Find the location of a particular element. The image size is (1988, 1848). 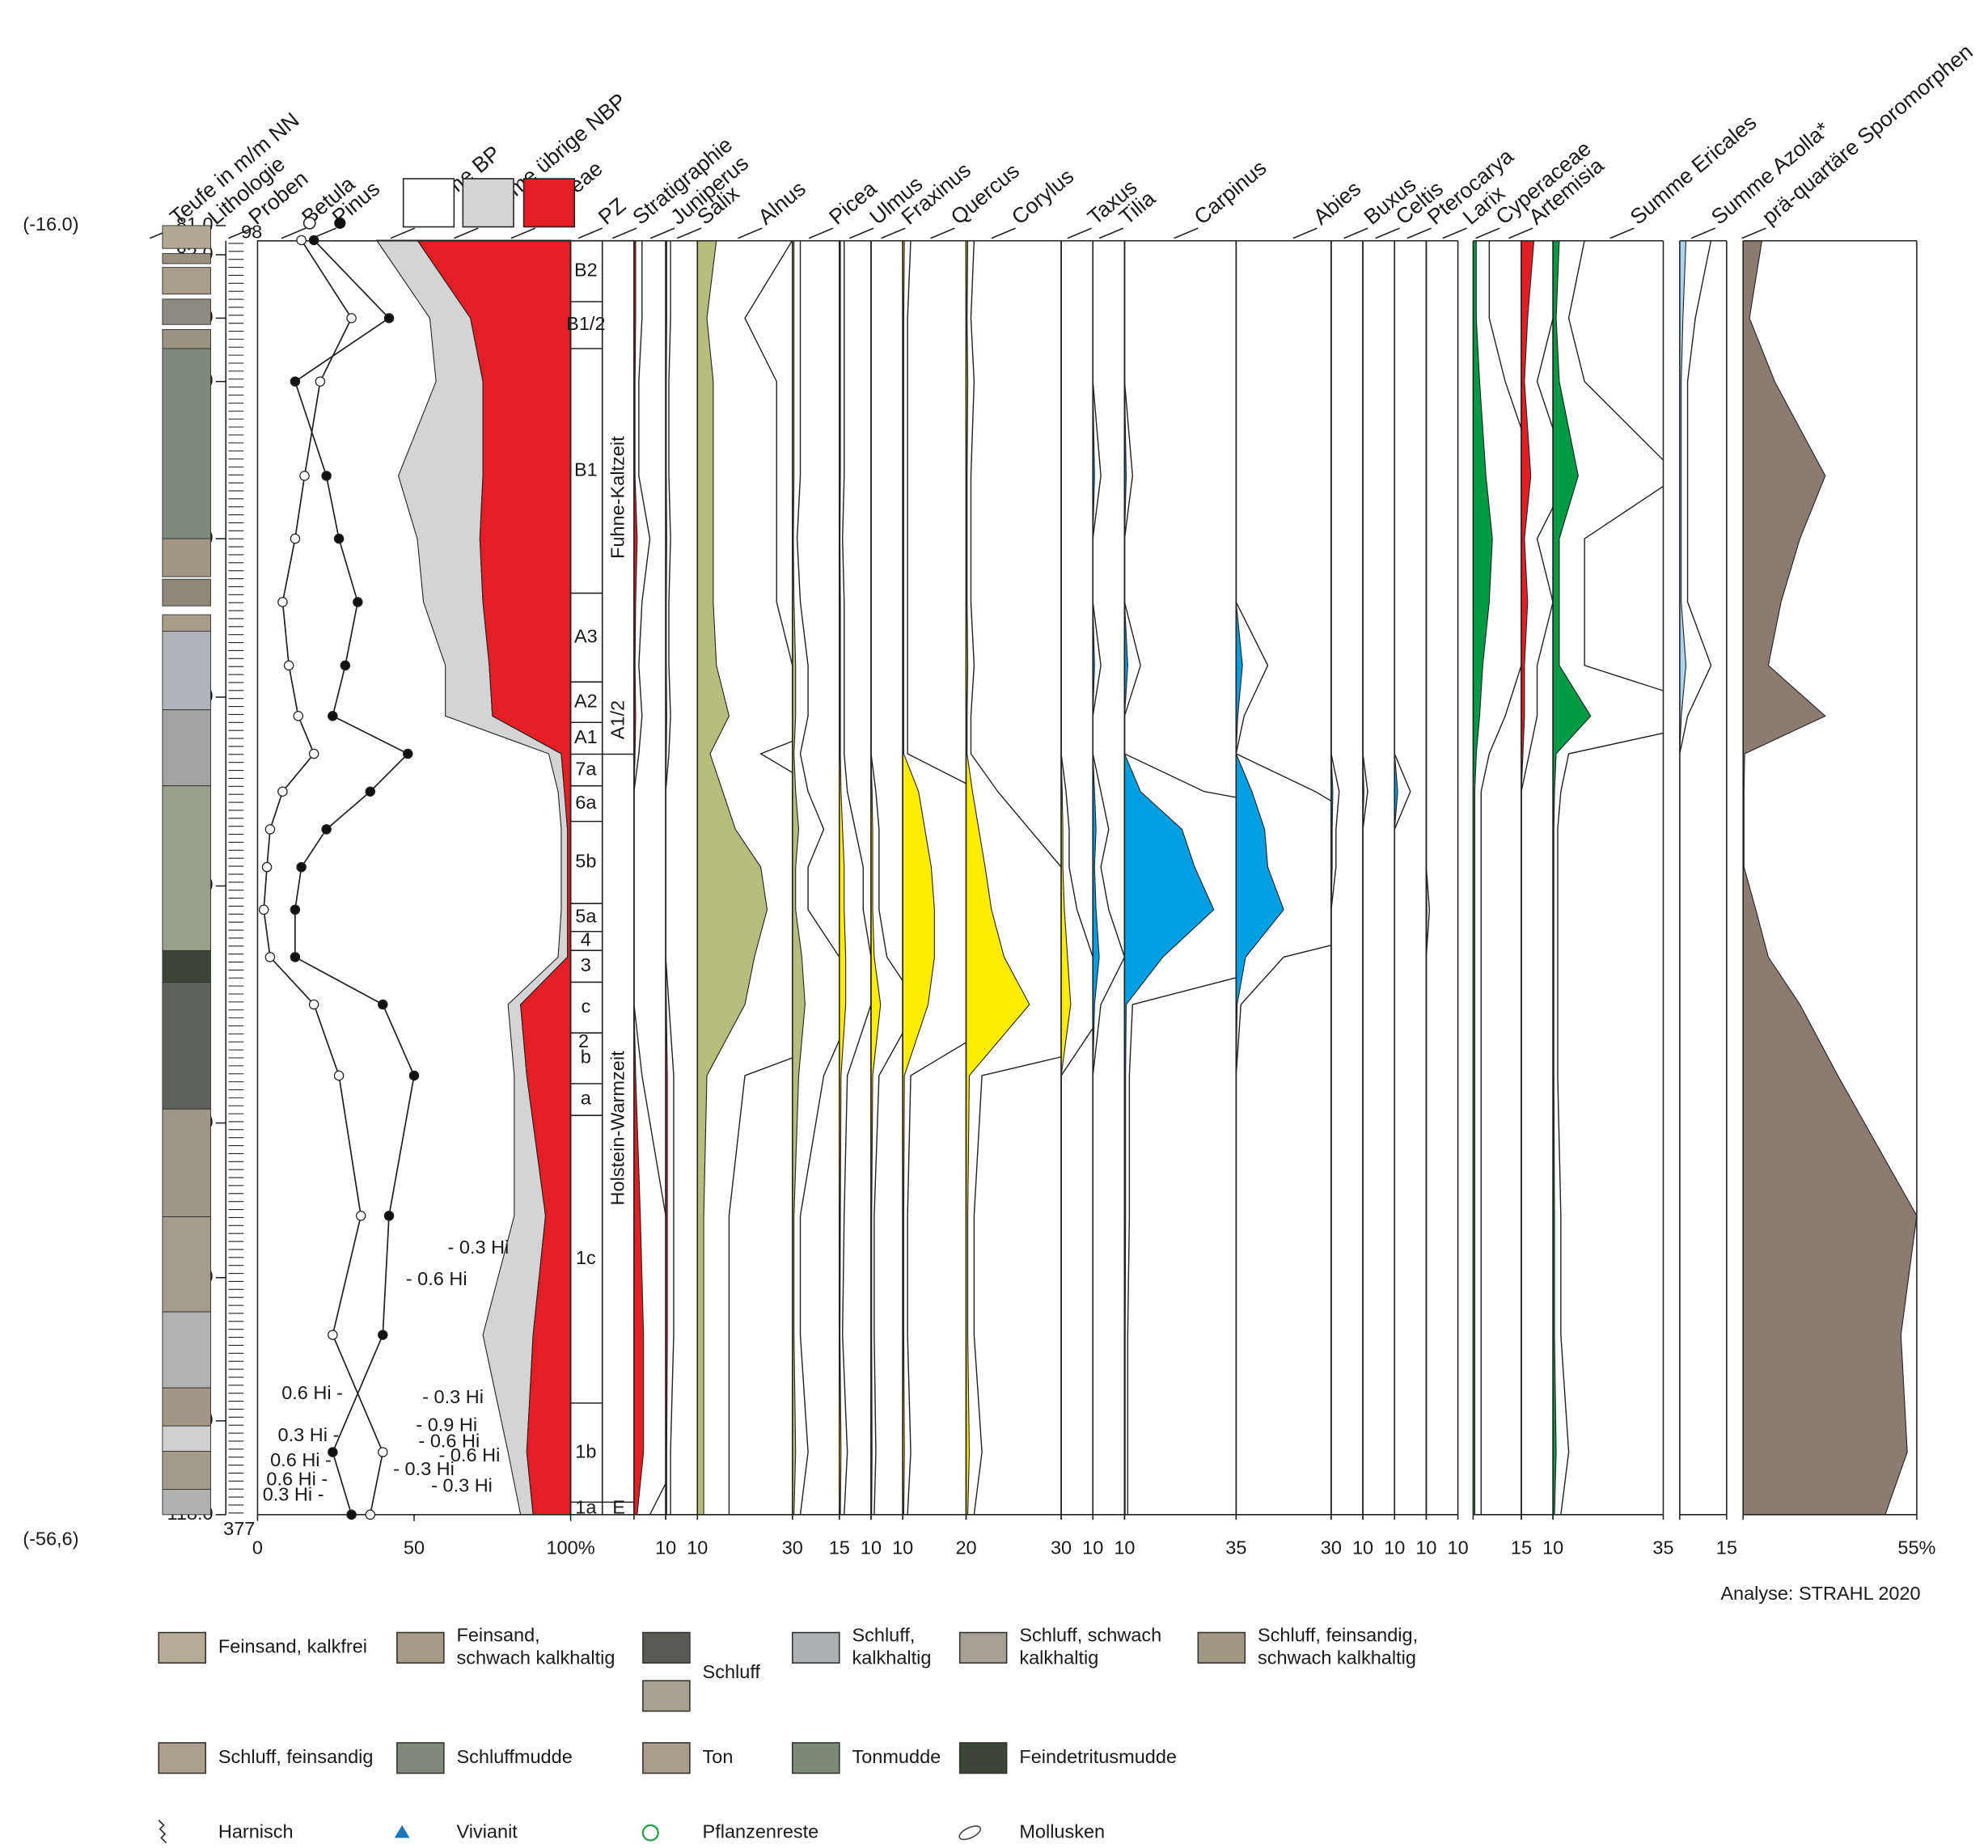

strat-note: A1/2 is located at coordinates (617, 719).